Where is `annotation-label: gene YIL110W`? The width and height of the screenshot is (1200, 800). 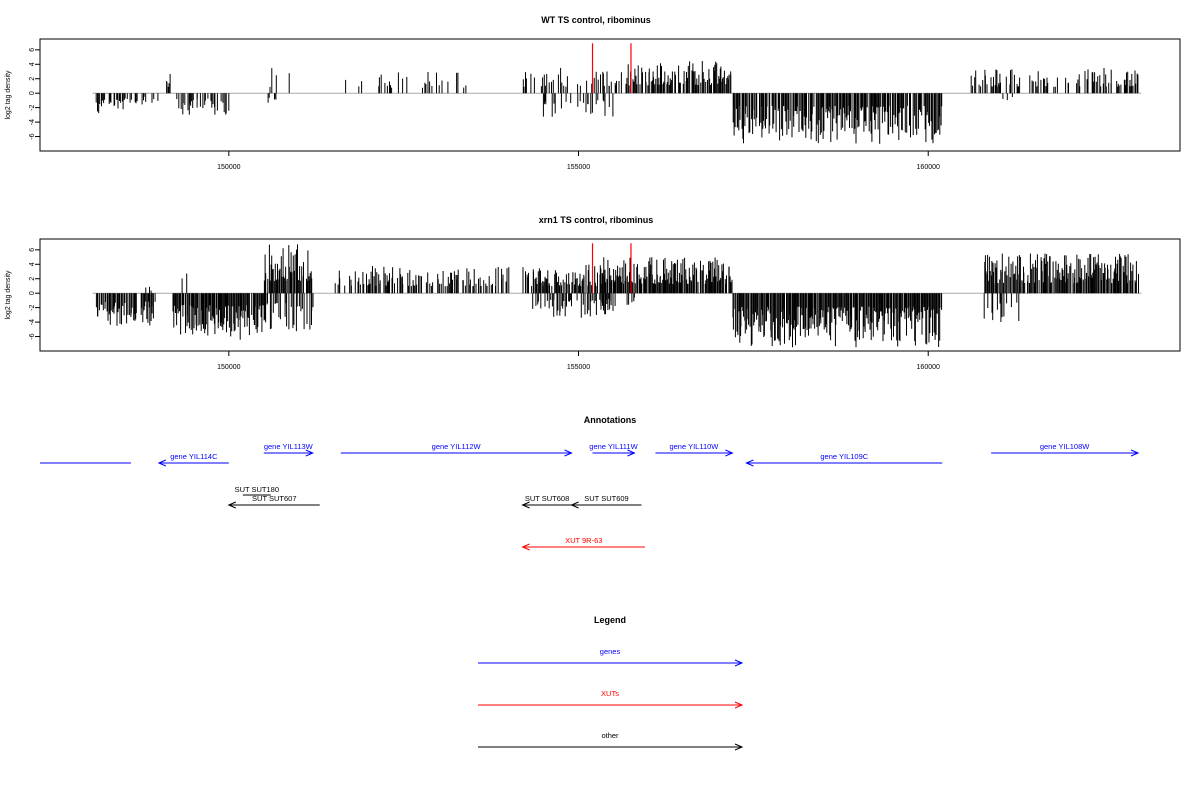
annotation-label: gene YIL110W is located at coordinates (694, 446).